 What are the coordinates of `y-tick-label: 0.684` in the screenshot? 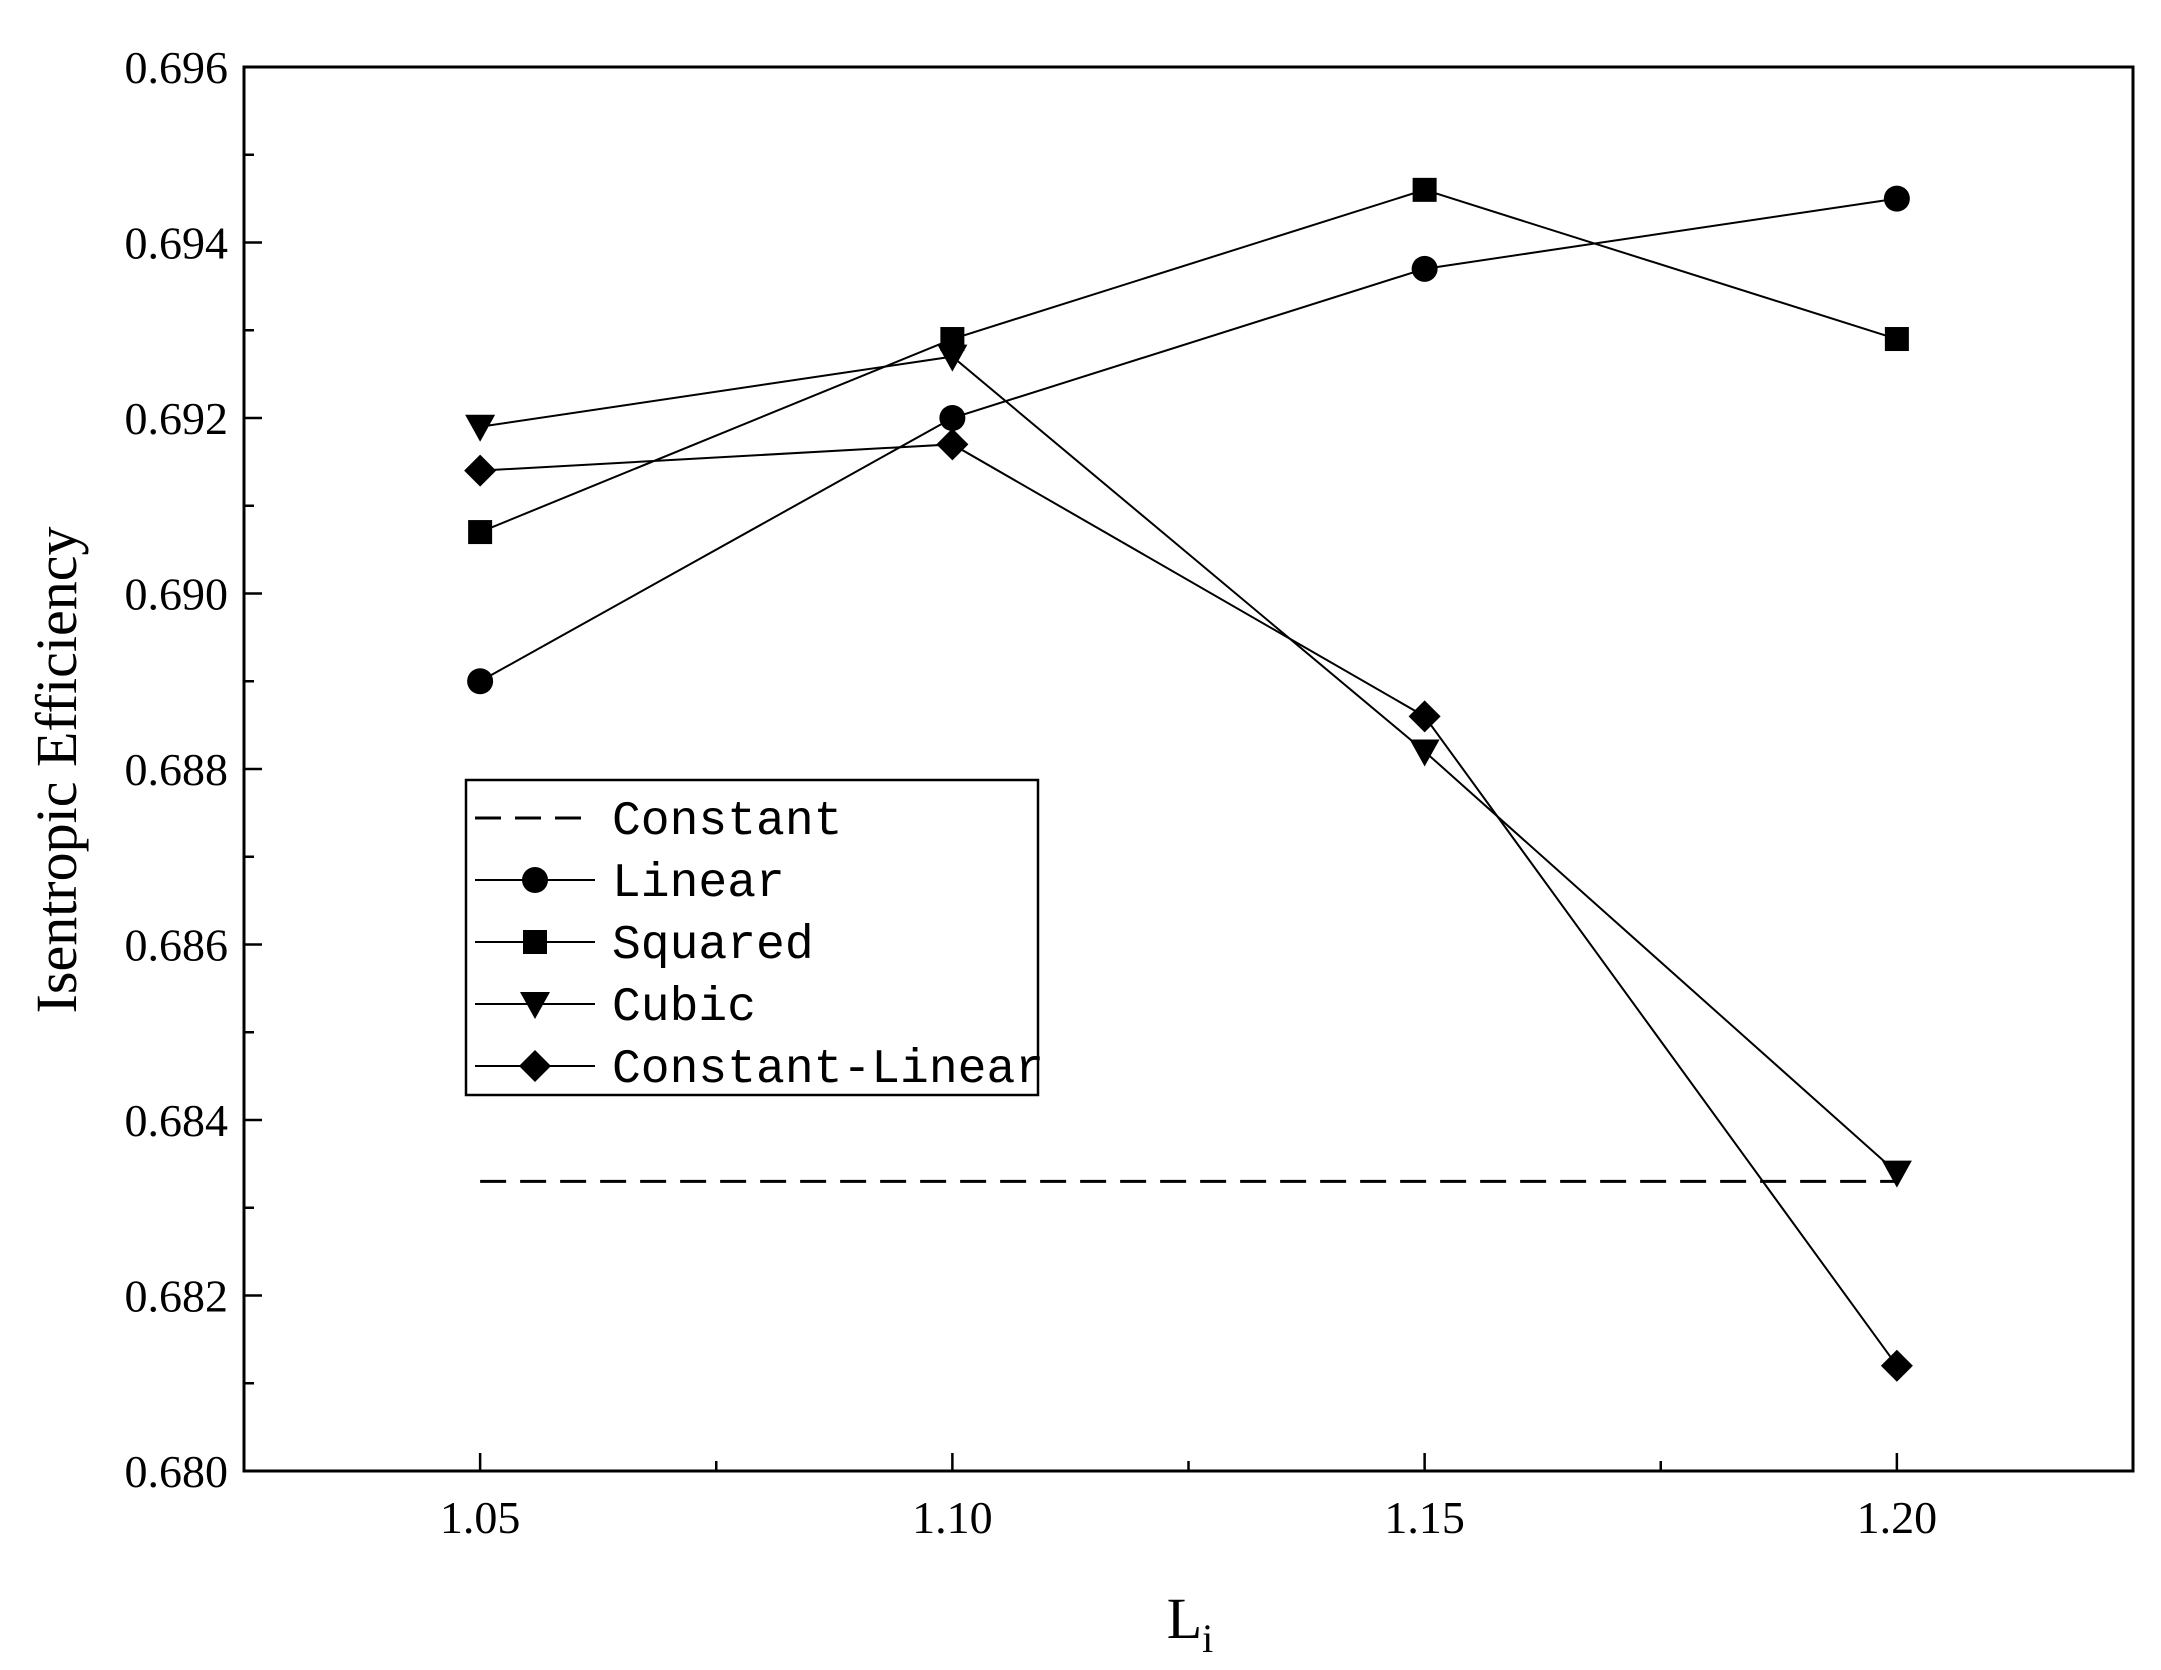 It's located at (177, 1120).